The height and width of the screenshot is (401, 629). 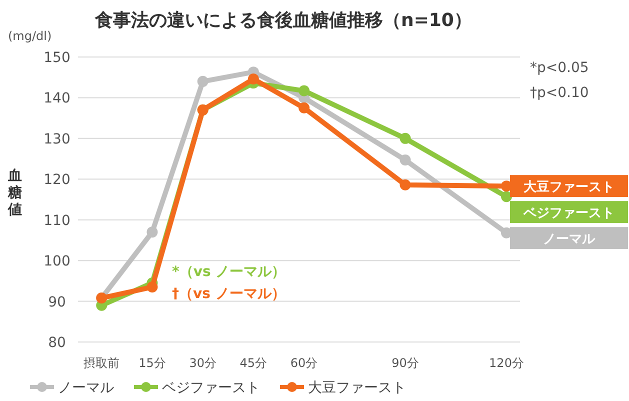 What do you see at coordinates (229, 294) in the screenshot?
I see `annotation: †（vs ノーマル）` at bounding box center [229, 294].